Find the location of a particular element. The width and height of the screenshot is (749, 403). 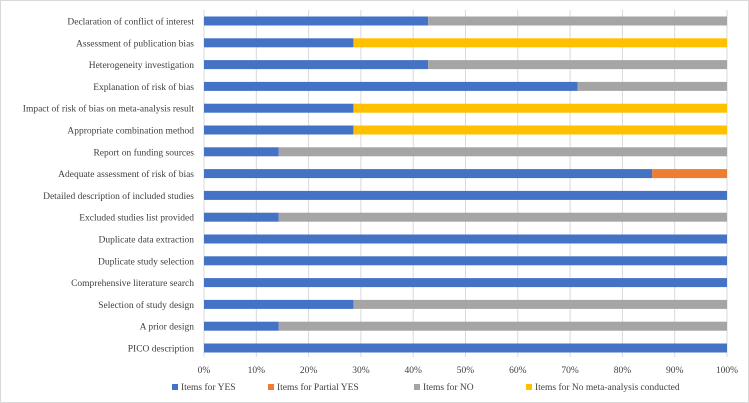

category-label: Assessment of publication bias is located at coordinates (135, 43).